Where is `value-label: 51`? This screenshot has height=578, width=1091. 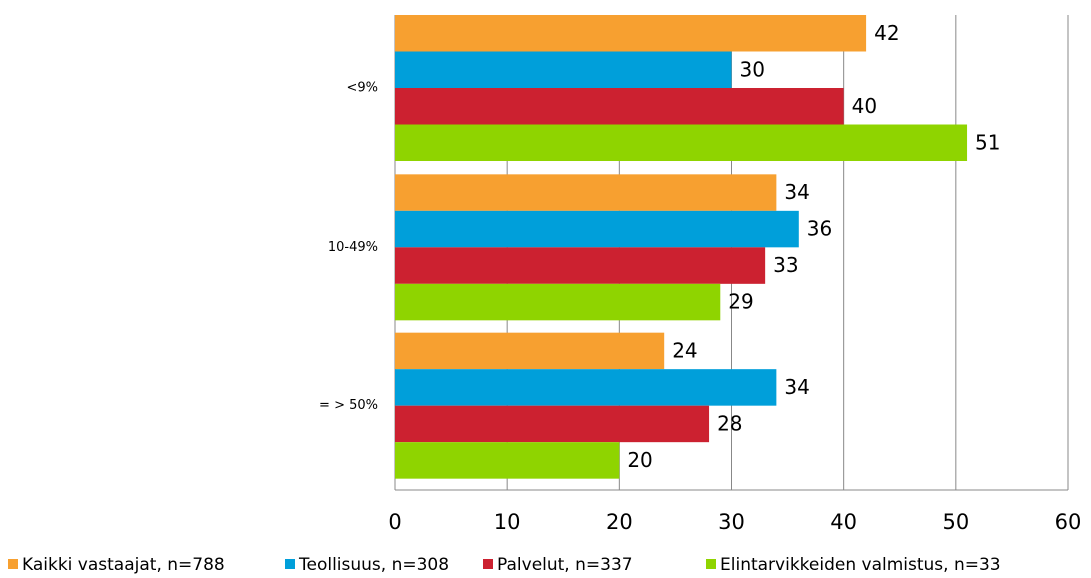
value-label: 51 is located at coordinates (987, 142).